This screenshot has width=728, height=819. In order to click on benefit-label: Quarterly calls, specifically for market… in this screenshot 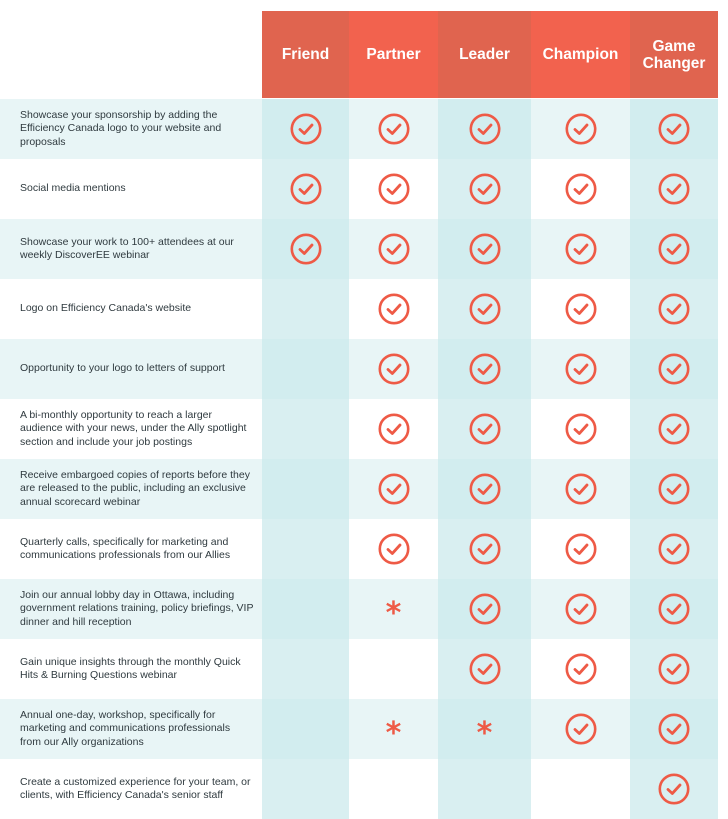, I will do `click(125, 548)`.